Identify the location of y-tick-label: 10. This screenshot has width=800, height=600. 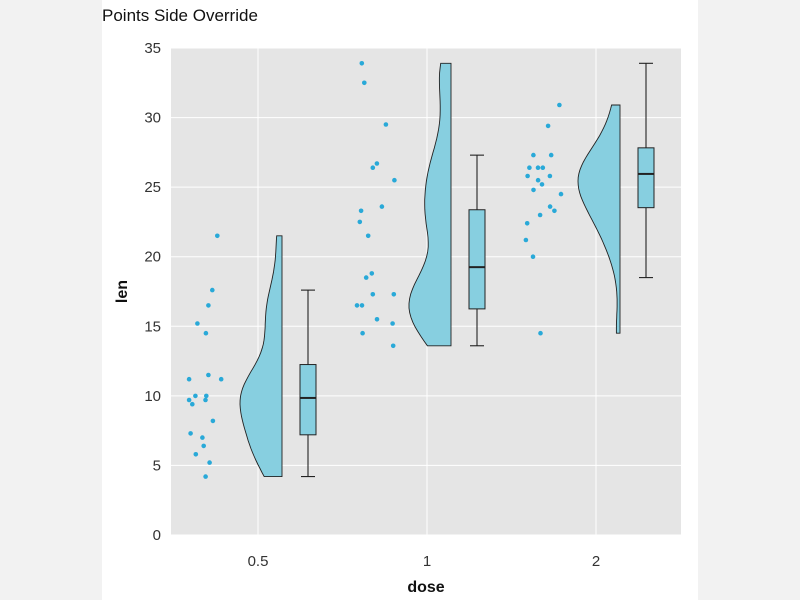
(152, 396).